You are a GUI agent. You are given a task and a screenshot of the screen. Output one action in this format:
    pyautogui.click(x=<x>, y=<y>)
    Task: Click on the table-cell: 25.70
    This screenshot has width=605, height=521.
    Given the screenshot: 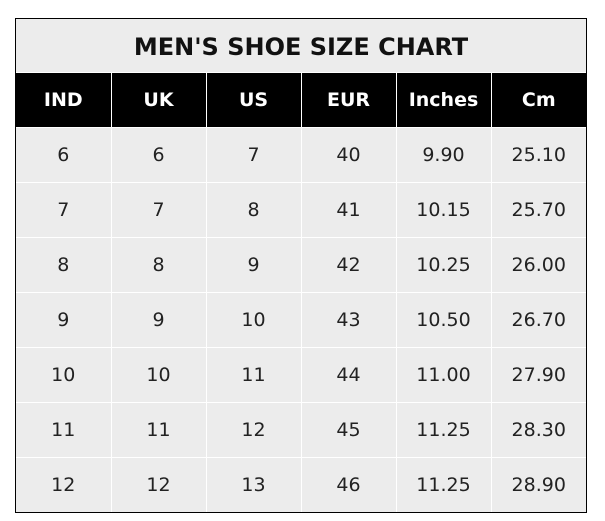 What is the action you would take?
    pyautogui.click(x=538, y=210)
    